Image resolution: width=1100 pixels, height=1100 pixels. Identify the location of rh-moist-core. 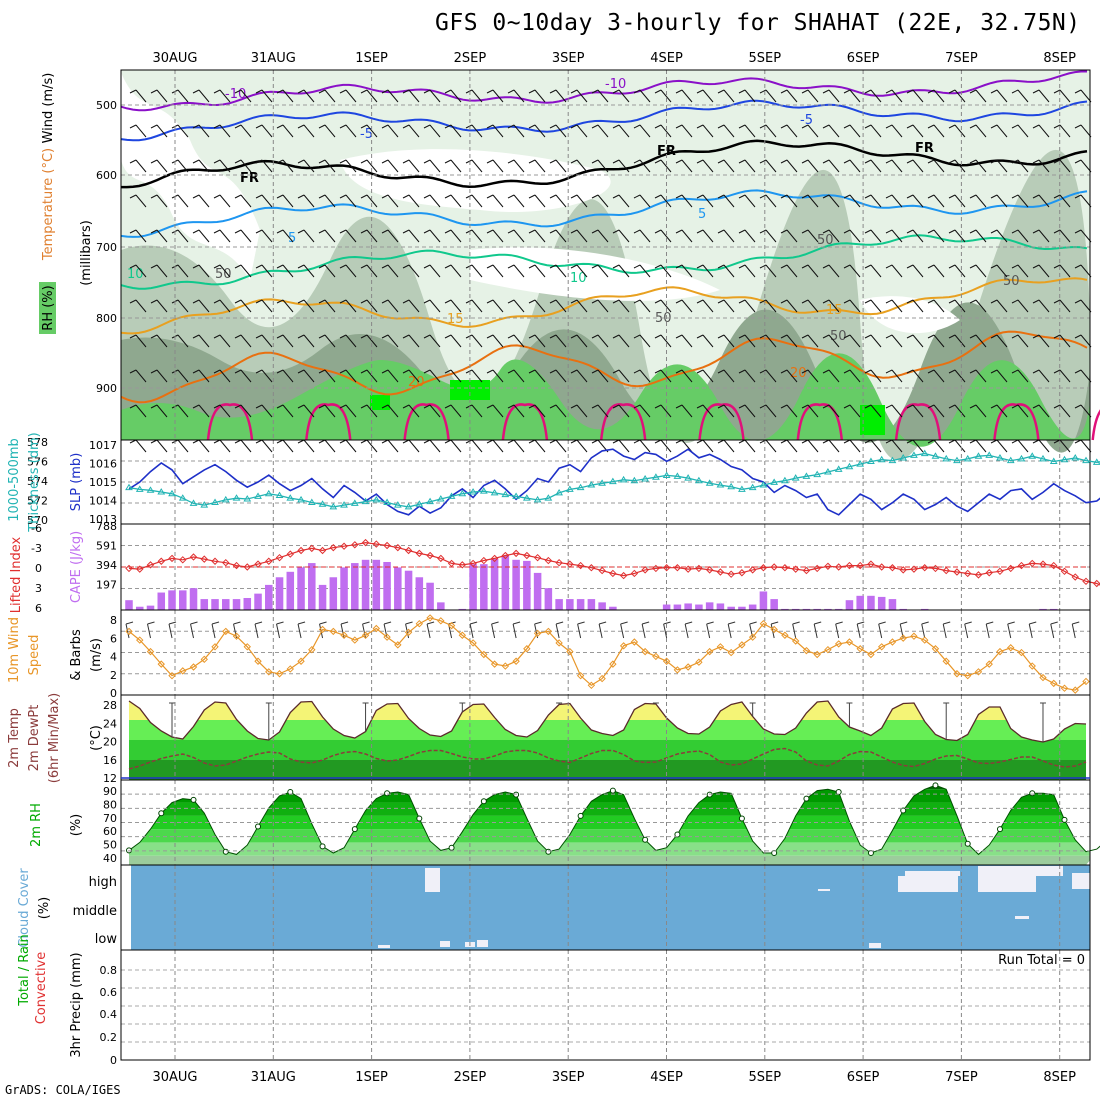
(872, 420).